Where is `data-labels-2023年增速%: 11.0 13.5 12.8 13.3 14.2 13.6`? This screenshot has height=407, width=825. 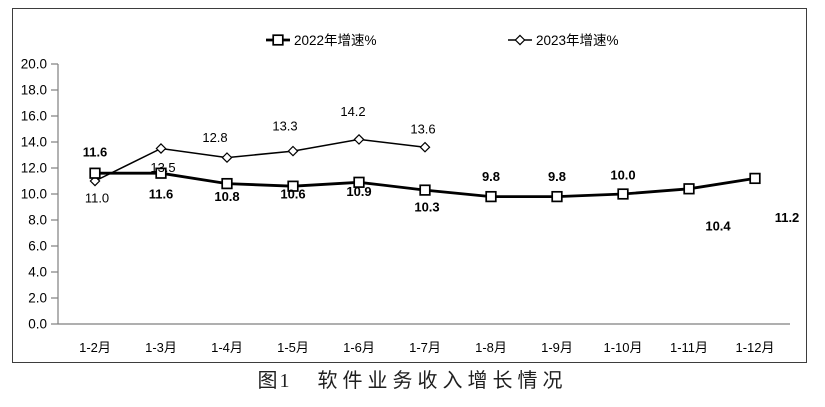 data-labels-2023年增速%: 11.0 13.5 12.8 13.3 14.2 13.6 is located at coordinates (260, 155).